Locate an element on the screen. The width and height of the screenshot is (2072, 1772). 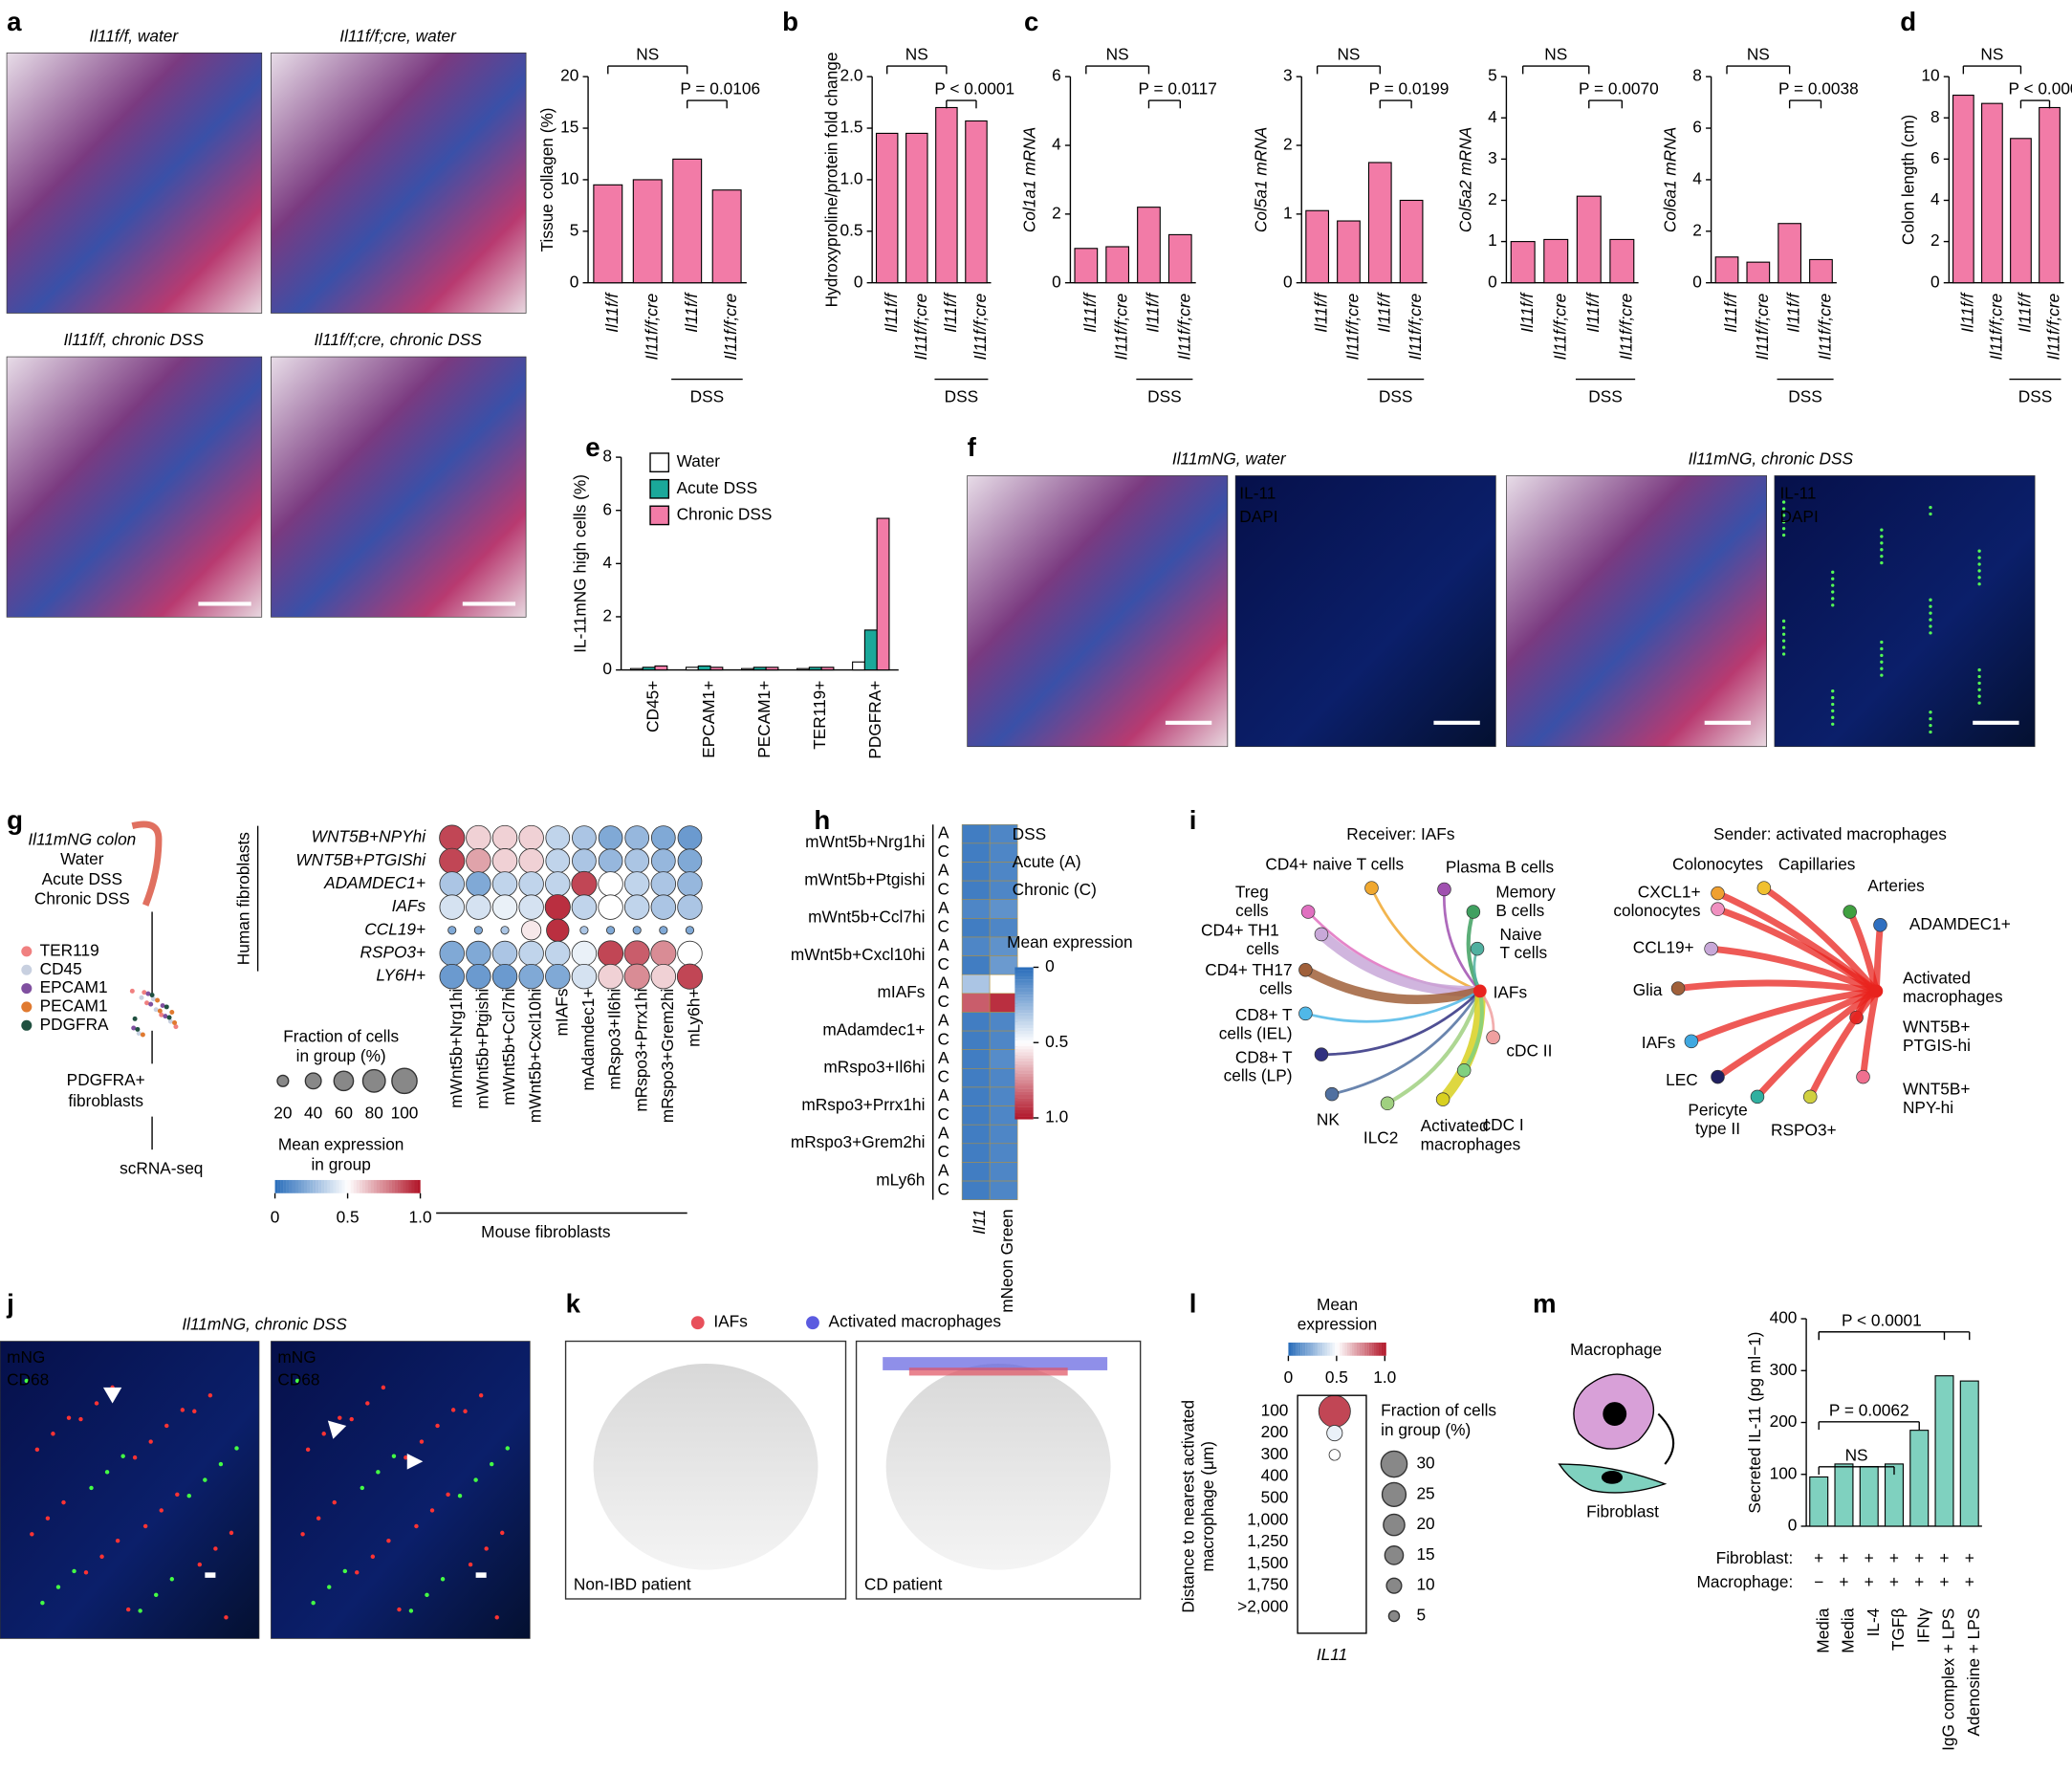
node-label: CD4+ TH17 is located at coordinates (1248, 970).